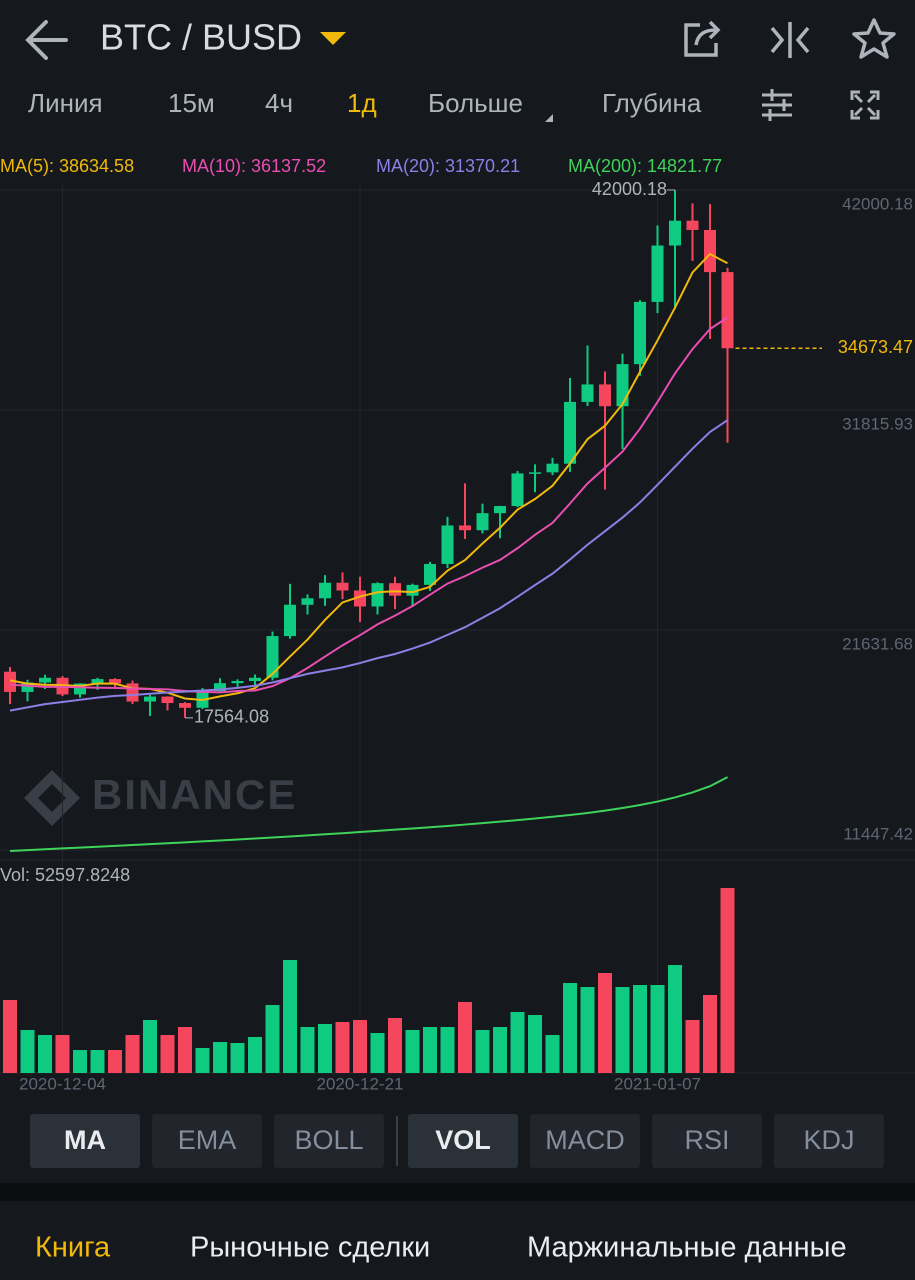 Image resolution: width=915 pixels, height=1280 pixels. What do you see at coordinates (360, 1083) in the screenshot?
I see `x-tick-label: 2020-12-21` at bounding box center [360, 1083].